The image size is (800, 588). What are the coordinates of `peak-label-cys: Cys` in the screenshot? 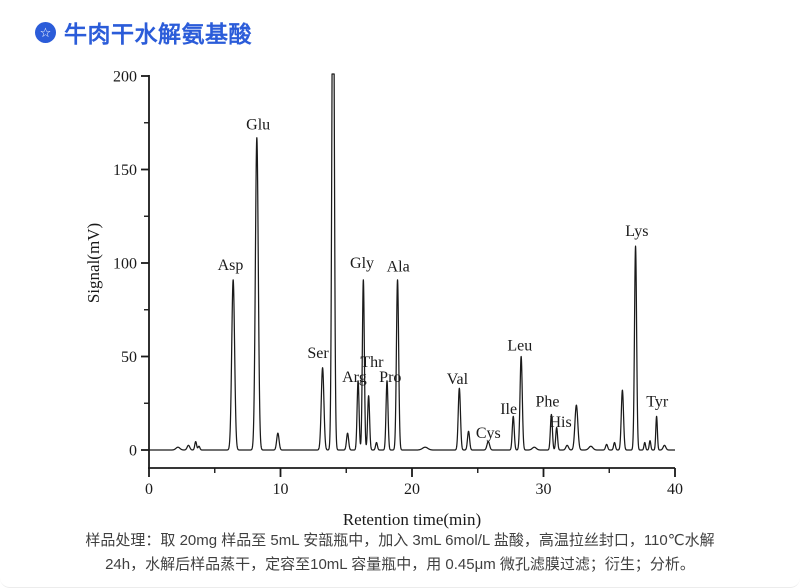 It's located at (488, 433).